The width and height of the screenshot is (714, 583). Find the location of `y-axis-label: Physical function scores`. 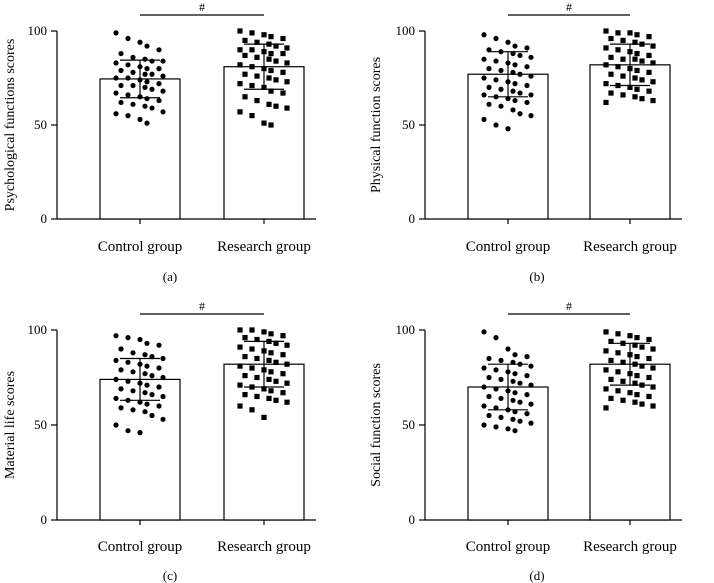

y-axis-label: Physical function scores is located at coordinates (376, 125).